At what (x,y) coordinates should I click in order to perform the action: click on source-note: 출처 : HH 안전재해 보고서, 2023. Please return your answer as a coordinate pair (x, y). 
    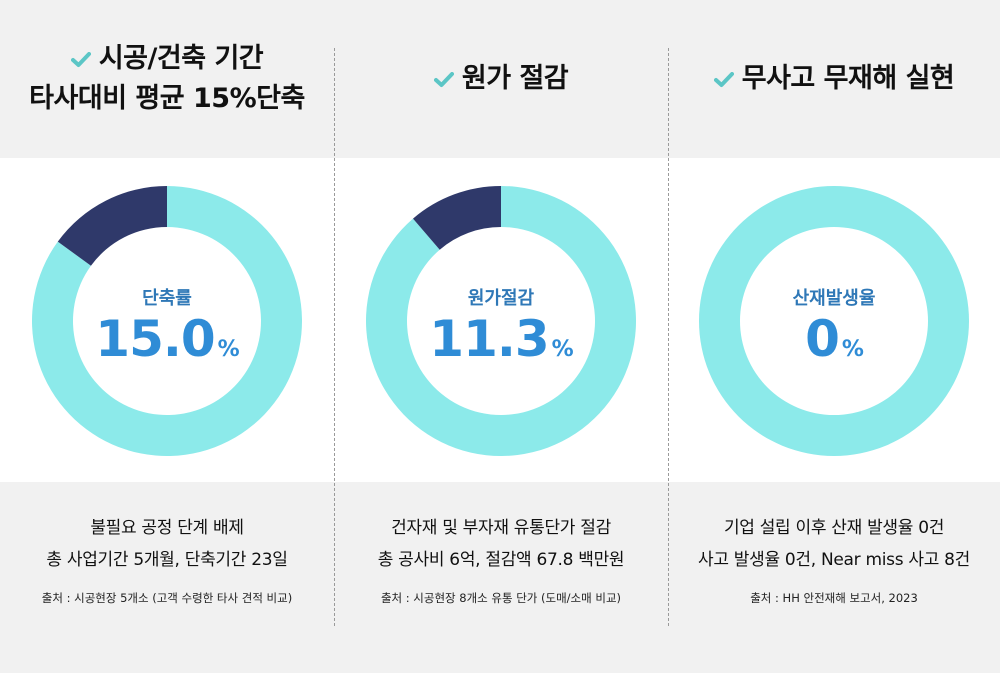
    Looking at the image, I should click on (834, 598).